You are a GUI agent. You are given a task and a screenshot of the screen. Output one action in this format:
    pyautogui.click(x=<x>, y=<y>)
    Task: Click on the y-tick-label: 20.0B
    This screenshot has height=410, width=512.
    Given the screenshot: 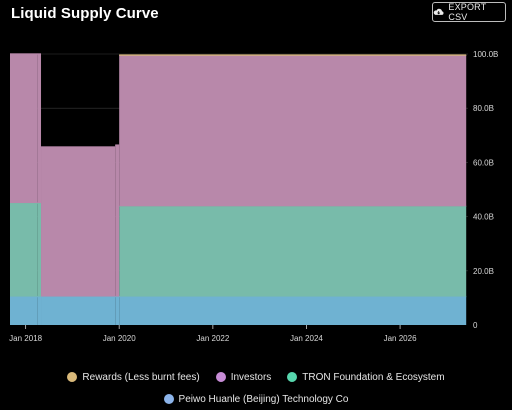 What is the action you would take?
    pyautogui.click(x=483, y=271)
    